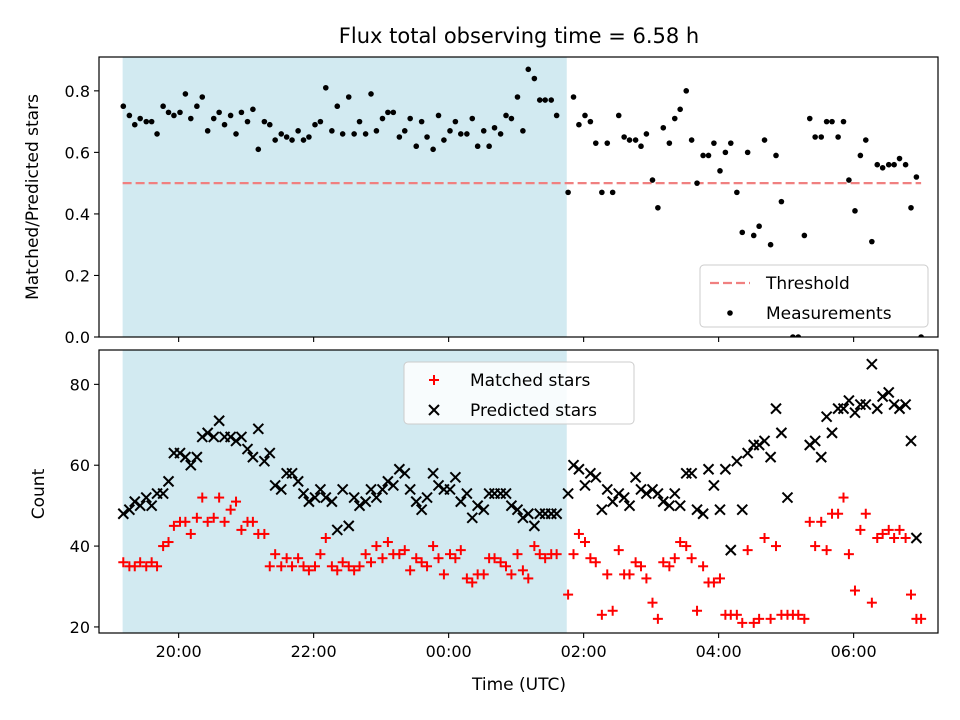 The height and width of the screenshot is (720, 960). What do you see at coordinates (33, 197) in the screenshot?
I see `top-y-axis-label: Matched/Predicted stars` at bounding box center [33, 197].